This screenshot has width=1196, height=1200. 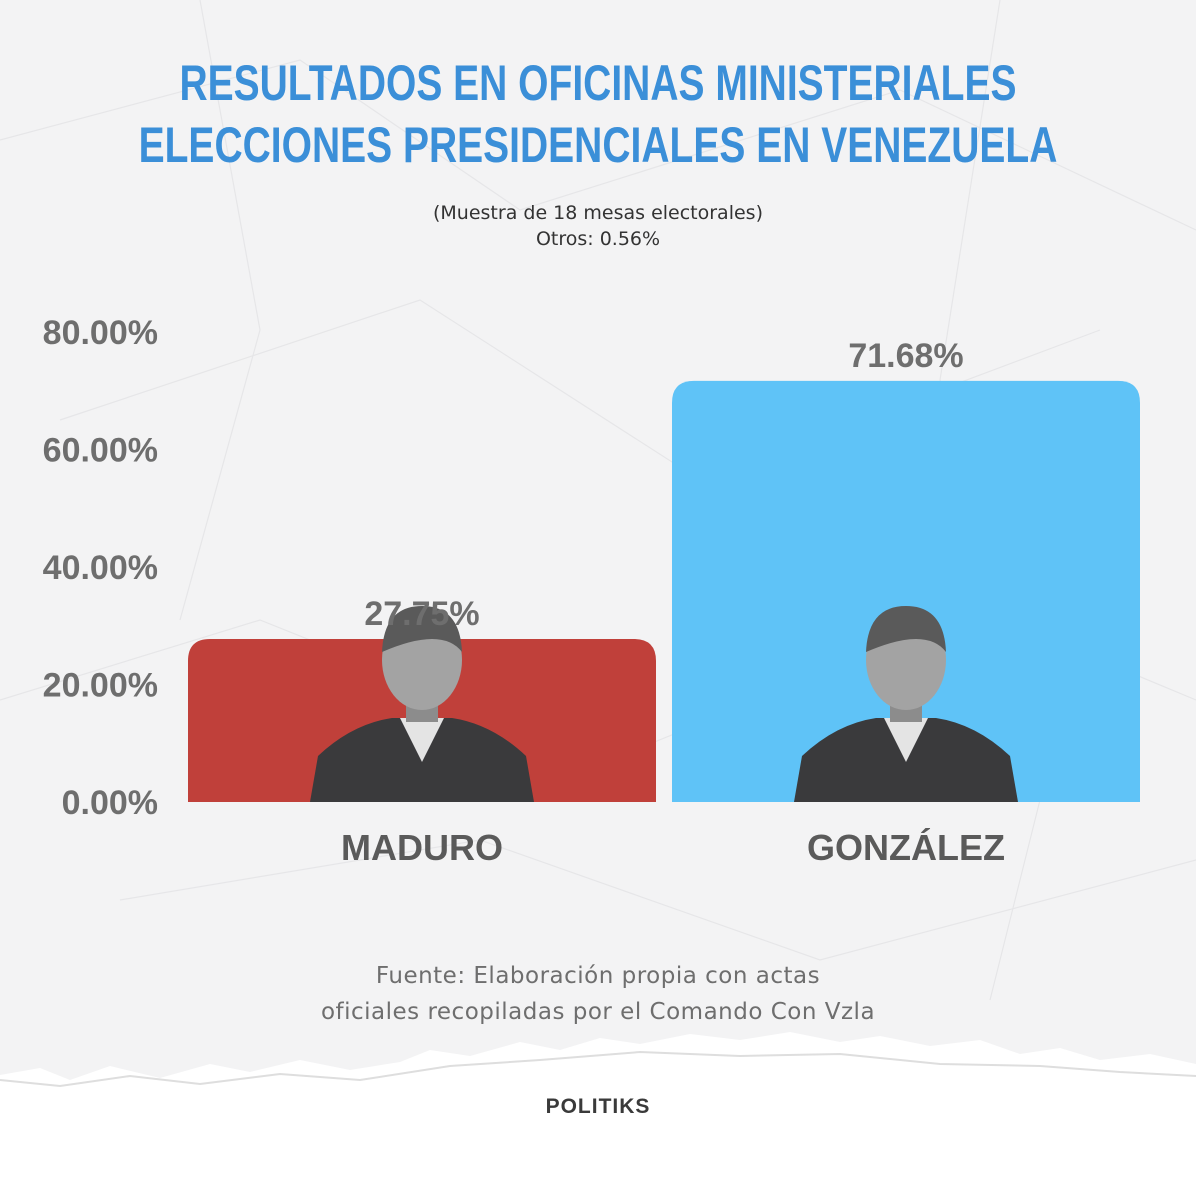 What do you see at coordinates (598, 239) in the screenshot?
I see `subtitle-line-2: Otros: 0.56%` at bounding box center [598, 239].